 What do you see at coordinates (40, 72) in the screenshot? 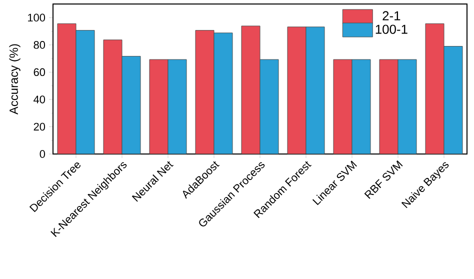
I see `y-tick-label: 60` at bounding box center [40, 72].